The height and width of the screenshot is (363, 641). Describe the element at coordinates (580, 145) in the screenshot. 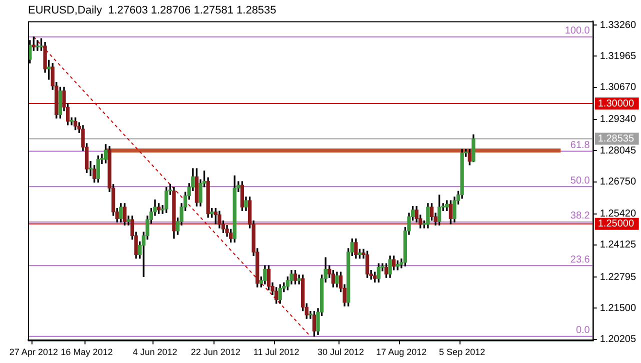

I see `annotation: 61.8` at that location.